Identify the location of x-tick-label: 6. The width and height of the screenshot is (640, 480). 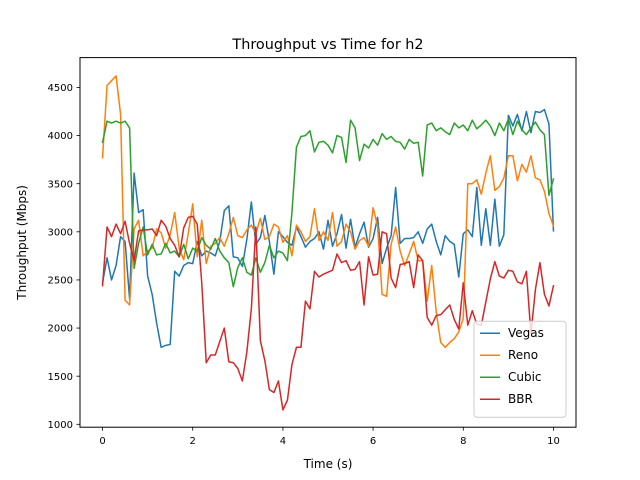
(373, 441).